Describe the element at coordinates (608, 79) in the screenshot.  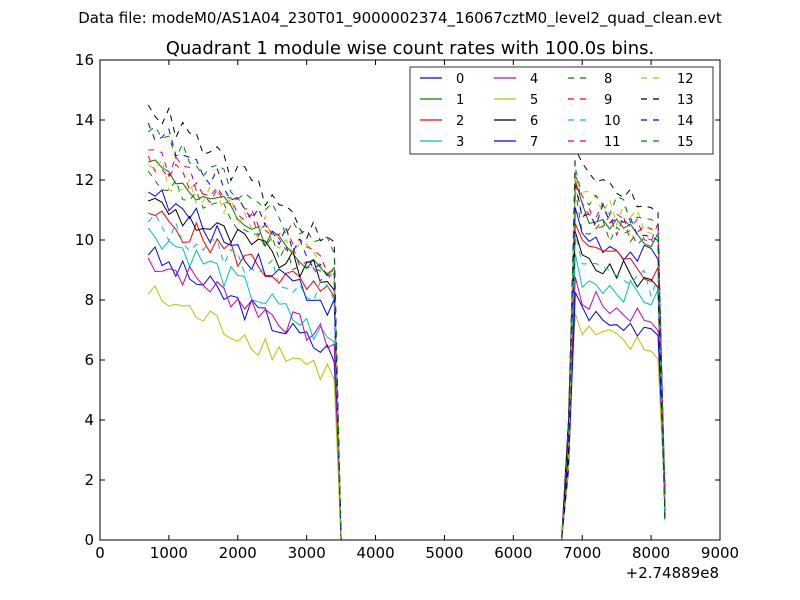
I see `legend-label-8: 8` at that location.